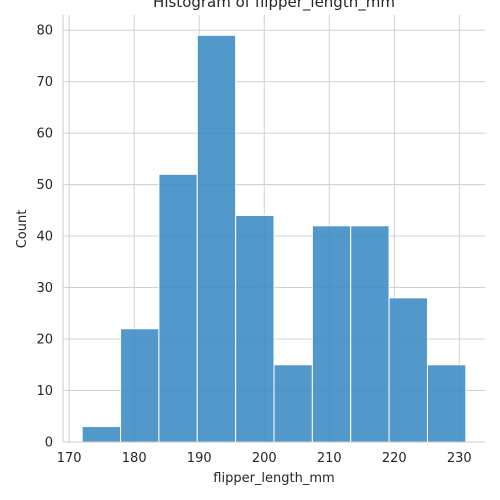 This screenshot has height=500, width=500. What do you see at coordinates (44, 31) in the screenshot?
I see `y-tick-label: 80` at bounding box center [44, 31].